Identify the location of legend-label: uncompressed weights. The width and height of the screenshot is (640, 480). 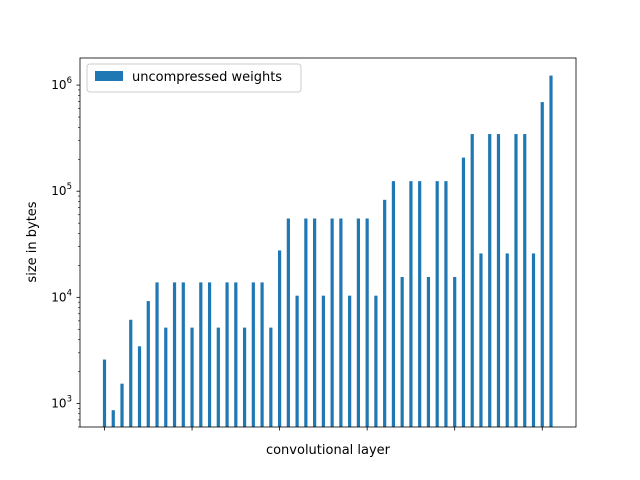
(207, 77).